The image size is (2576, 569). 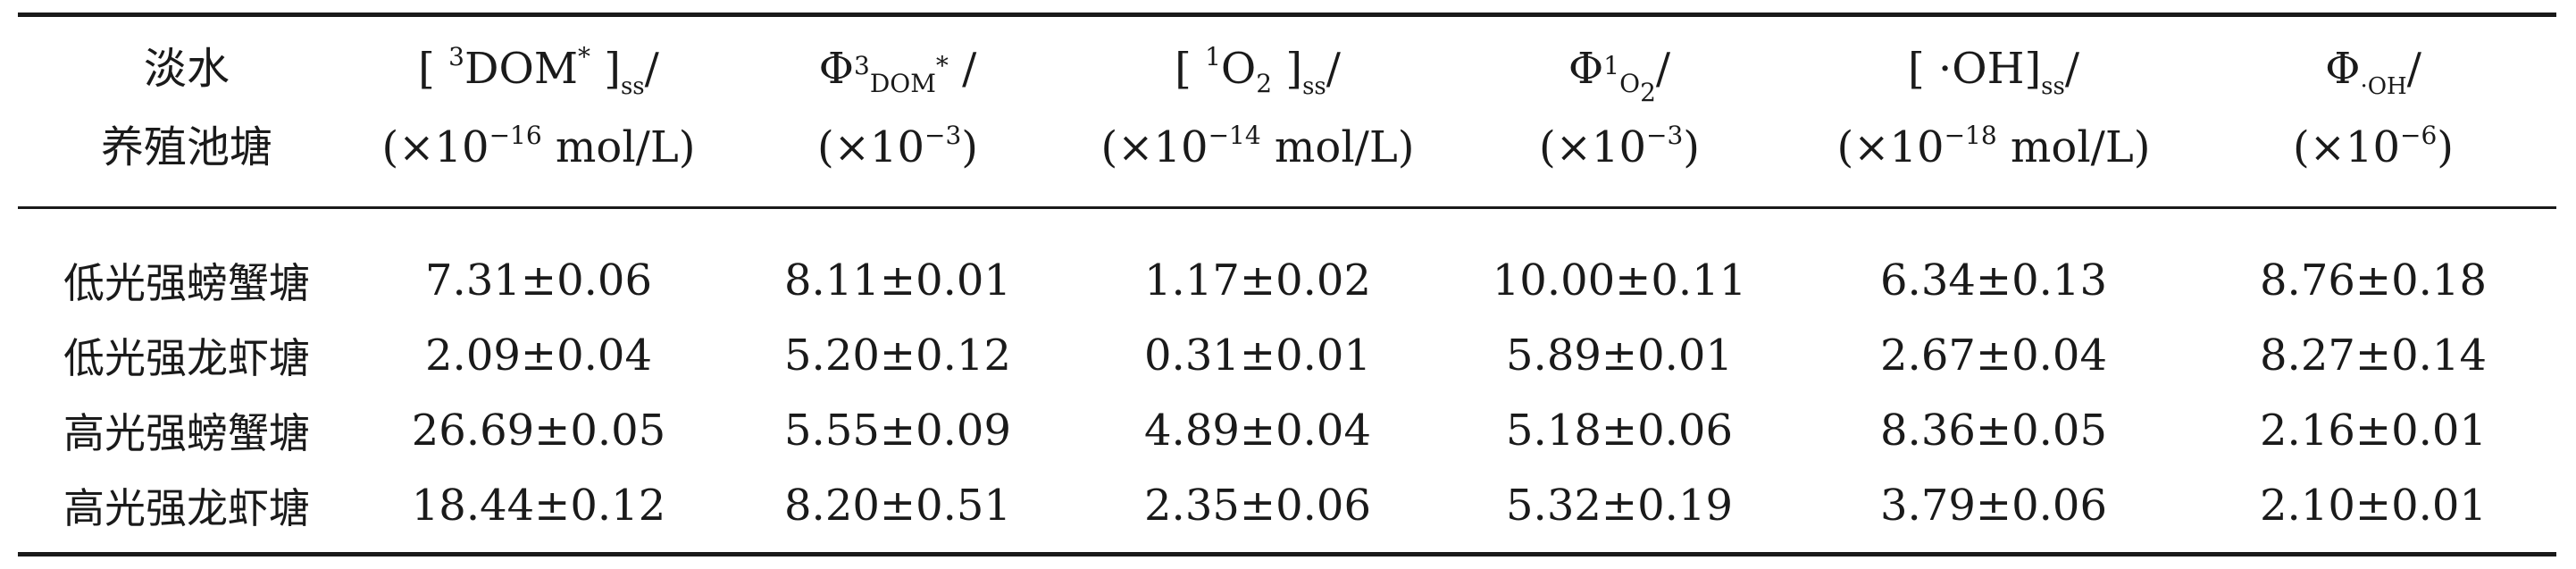 What do you see at coordinates (1287, 207) in the screenshot?
I see `table-header-rule` at bounding box center [1287, 207].